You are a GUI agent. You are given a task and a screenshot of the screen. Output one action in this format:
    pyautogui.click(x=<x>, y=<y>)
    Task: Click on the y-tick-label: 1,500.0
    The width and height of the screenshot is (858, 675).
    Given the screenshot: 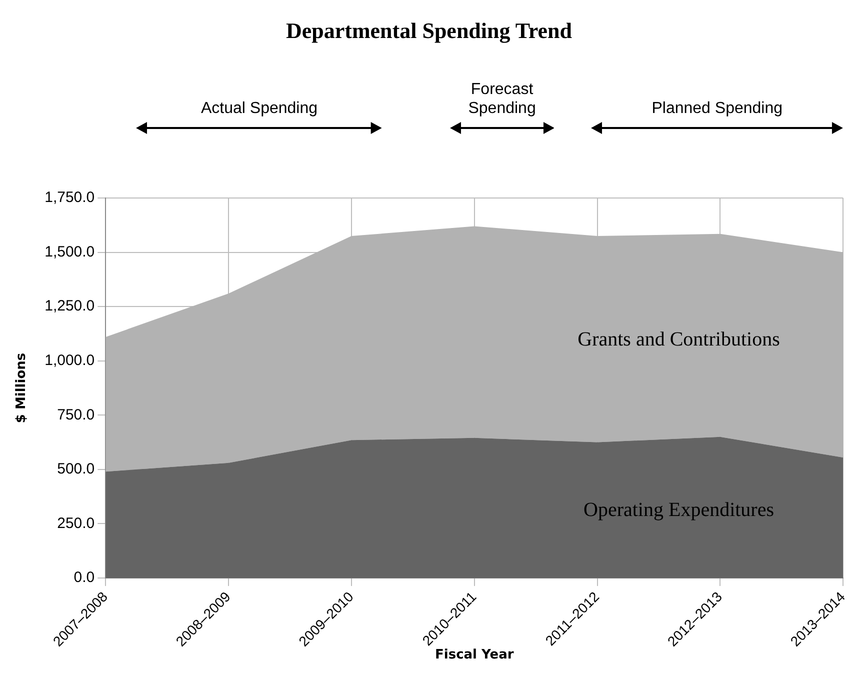 What is the action you would take?
    pyautogui.click(x=69, y=251)
    